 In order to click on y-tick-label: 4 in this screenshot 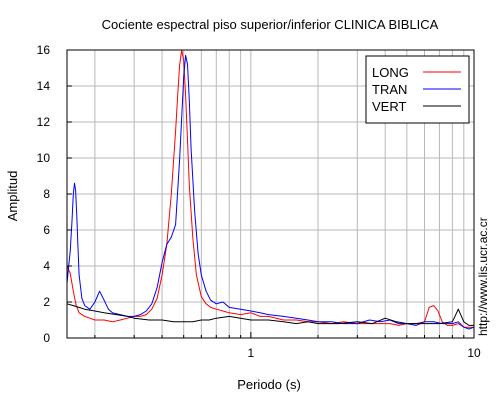, I will do `click(46, 266)`.